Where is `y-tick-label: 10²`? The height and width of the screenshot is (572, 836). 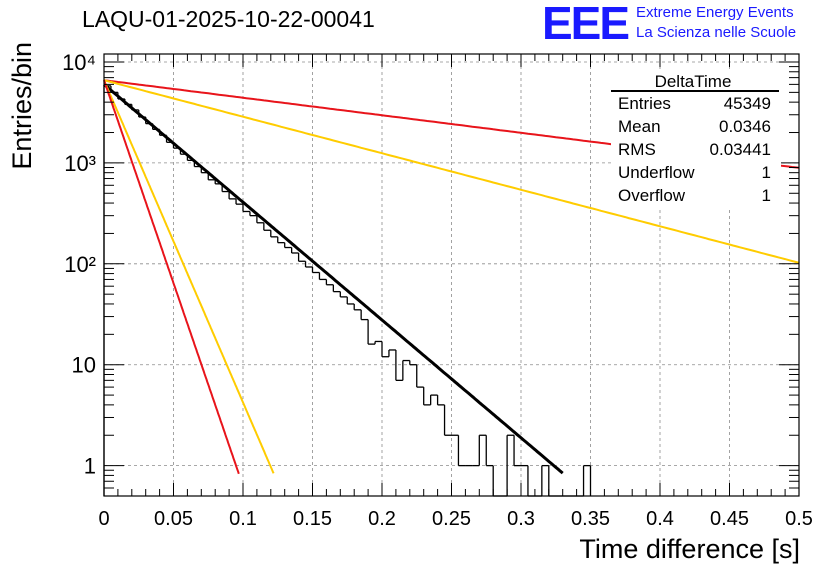 y-tick-label: 10² is located at coordinates (80, 264).